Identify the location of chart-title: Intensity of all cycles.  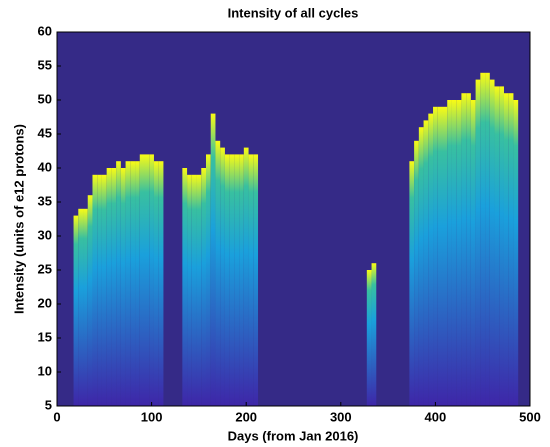
(293, 12).